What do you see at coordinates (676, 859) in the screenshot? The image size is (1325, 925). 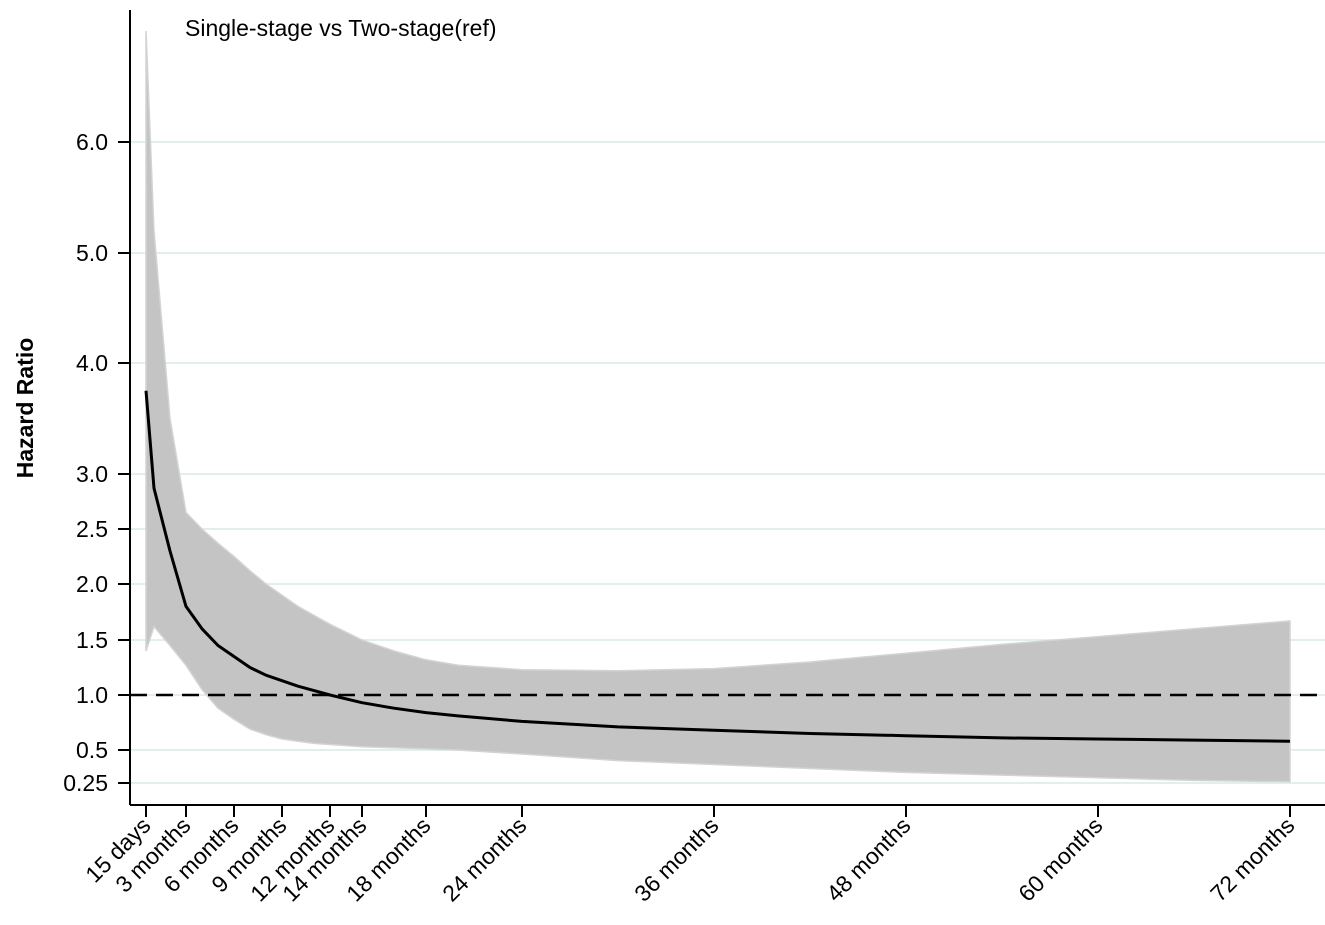 I see `x-tick-label: 36 months` at bounding box center [676, 859].